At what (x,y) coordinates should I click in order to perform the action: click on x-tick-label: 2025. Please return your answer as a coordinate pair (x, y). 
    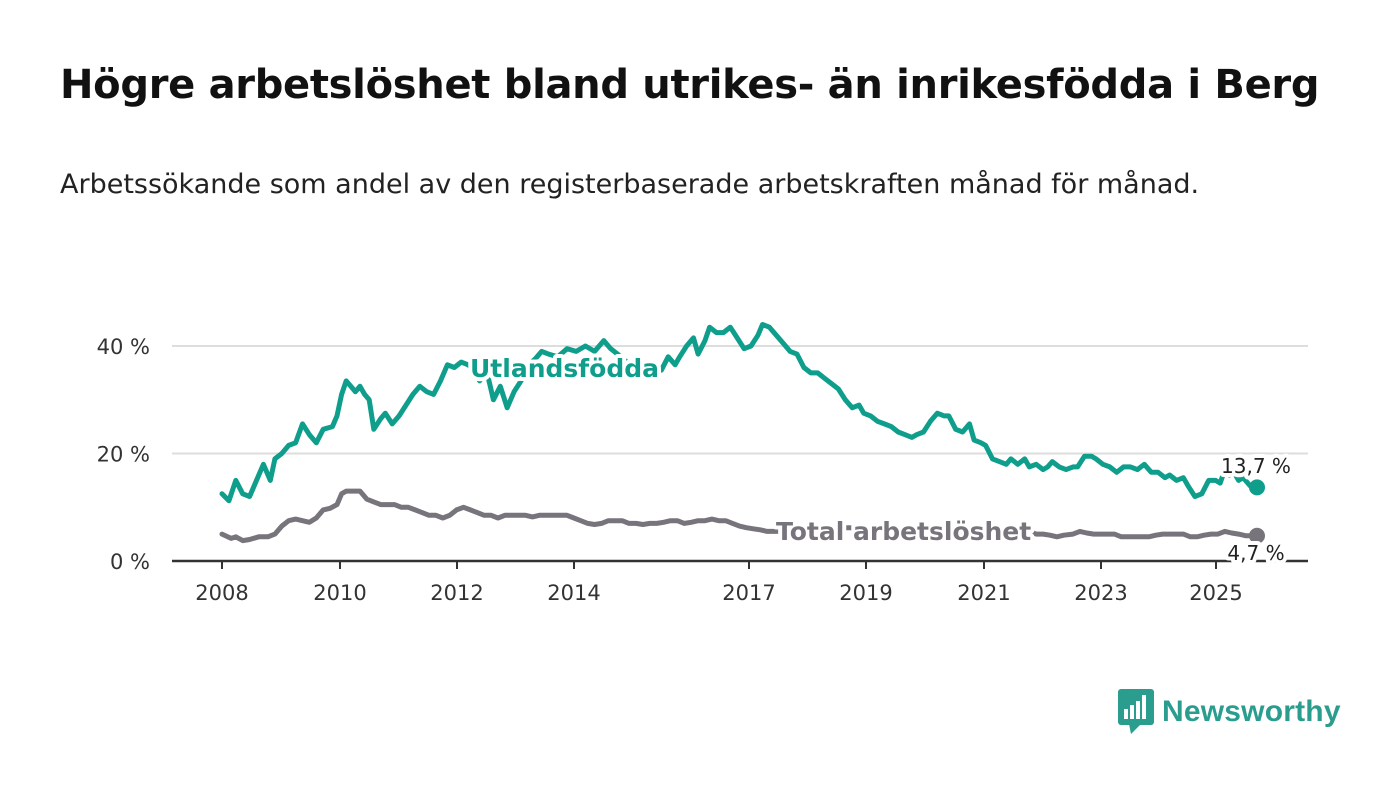
    Looking at the image, I should click on (1215, 593).